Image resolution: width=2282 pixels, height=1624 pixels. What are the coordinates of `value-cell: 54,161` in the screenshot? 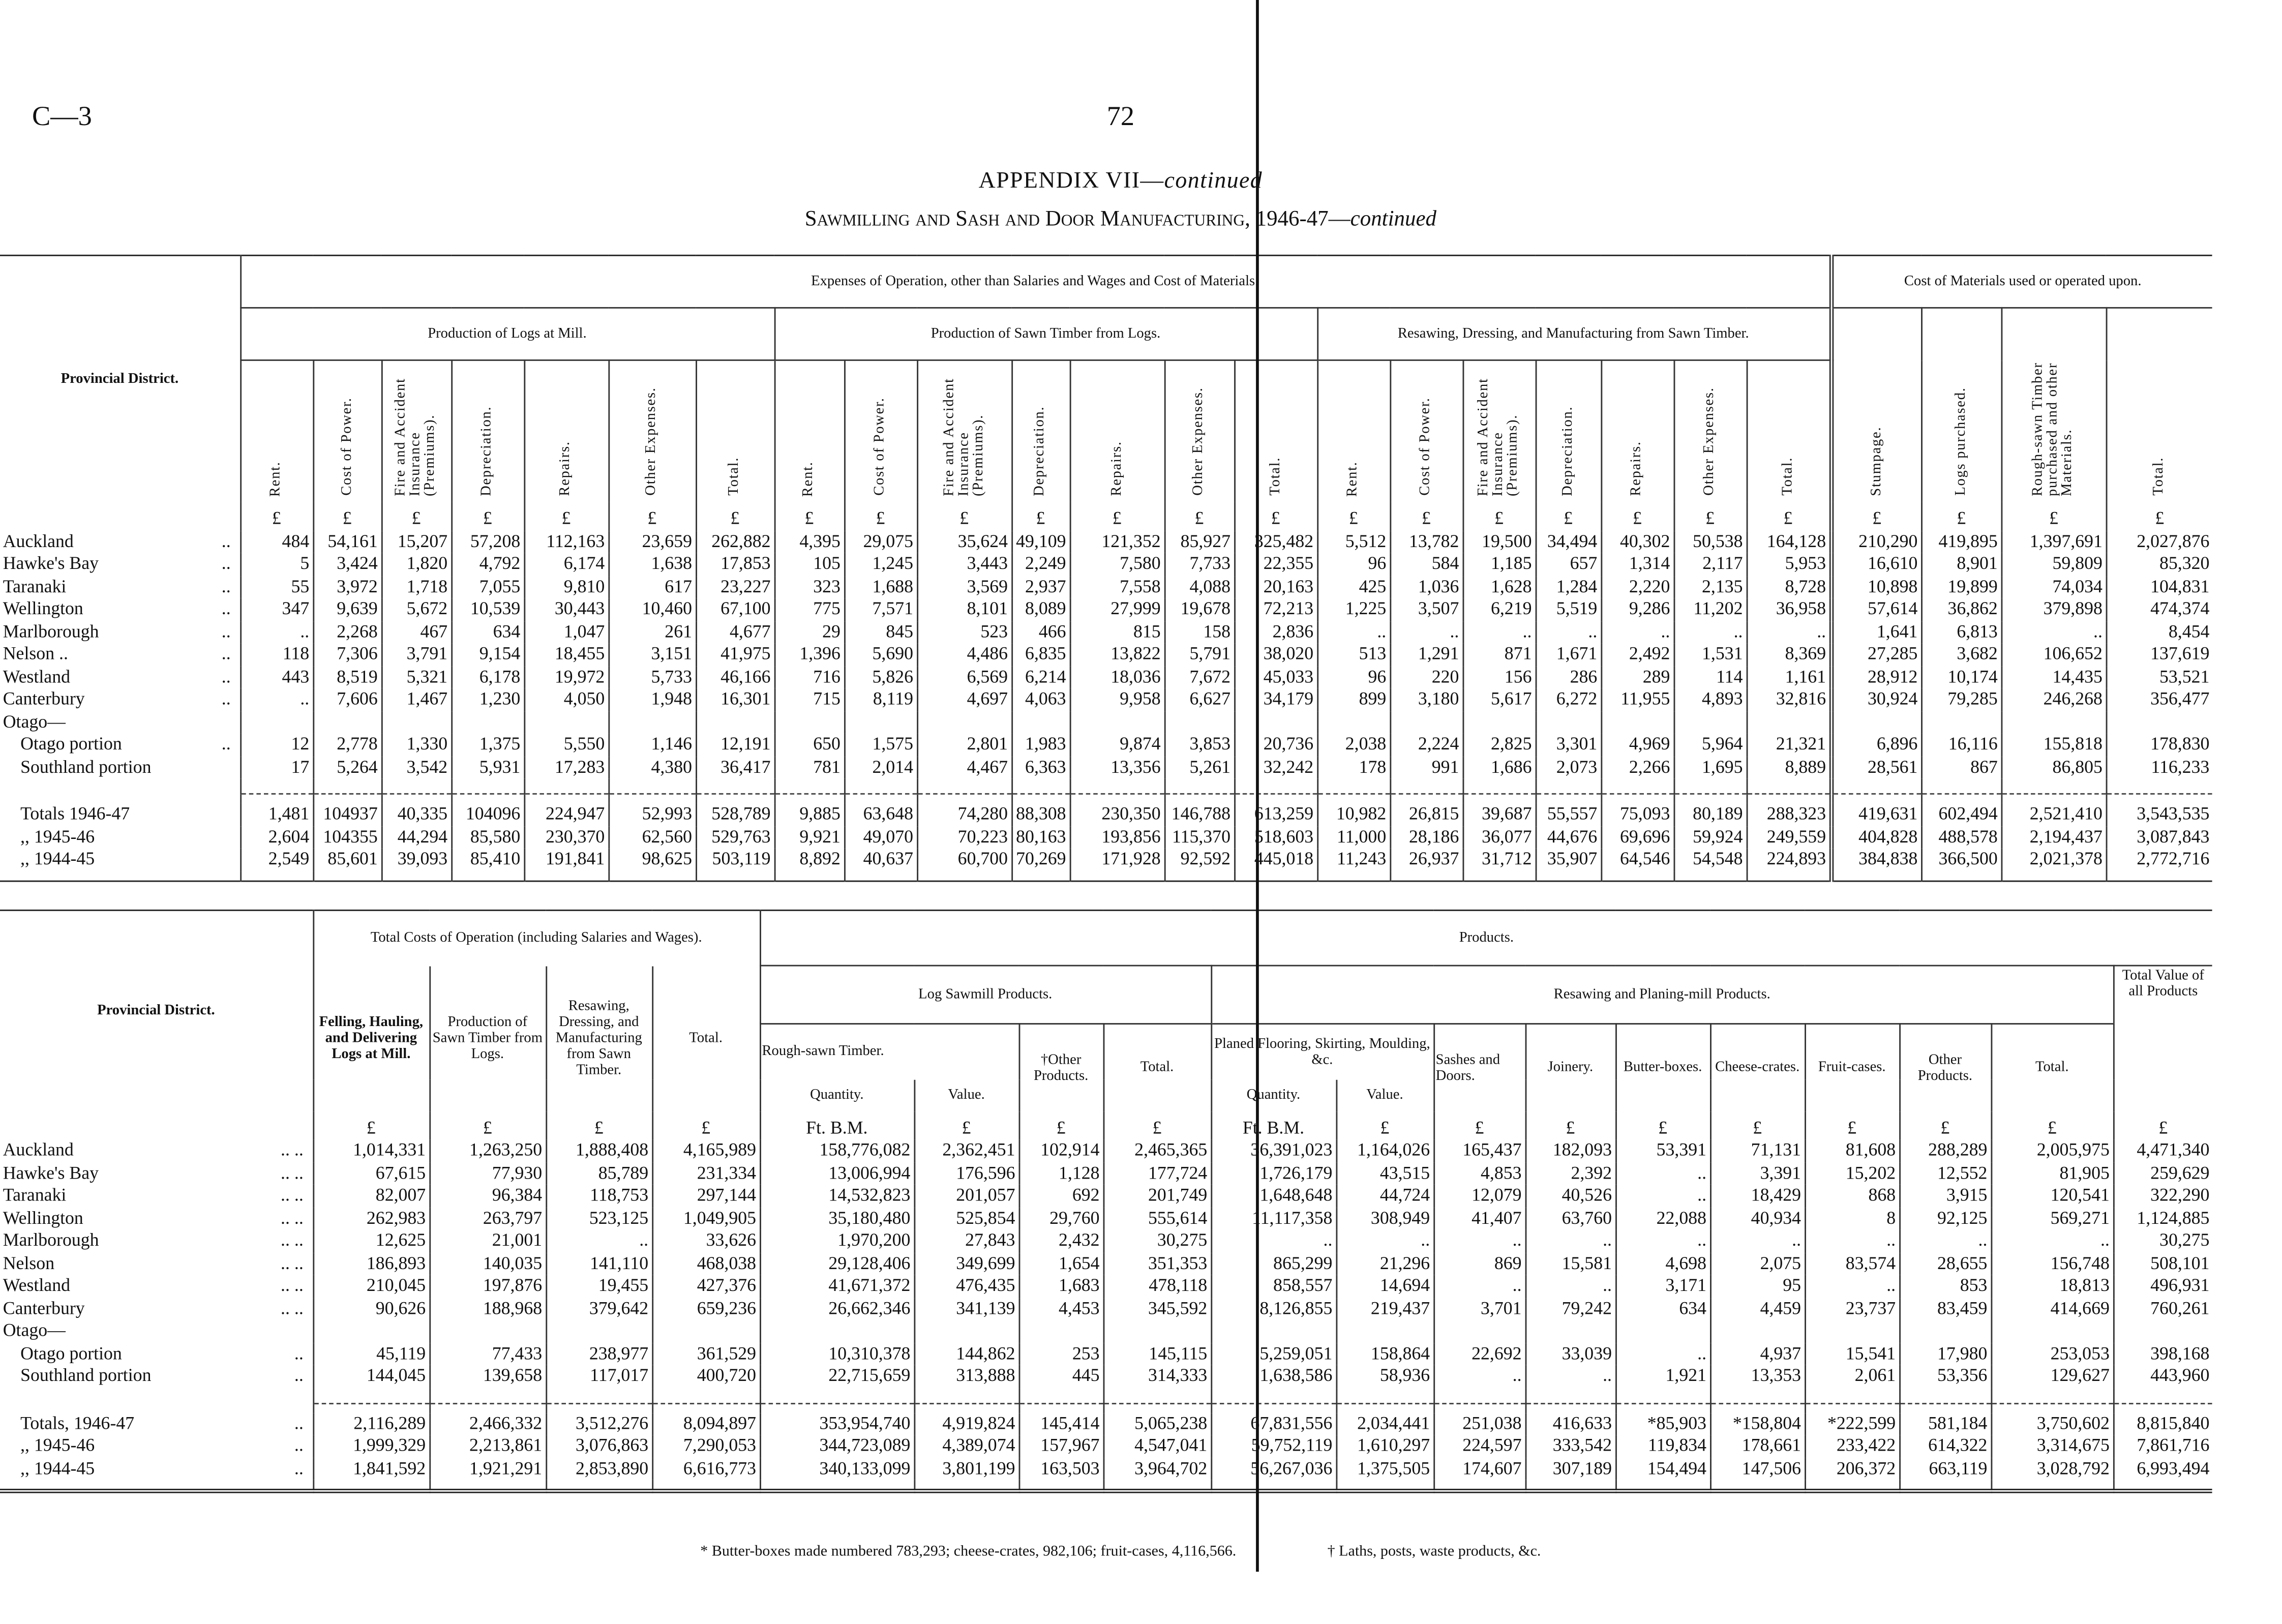 It's located at (346, 541).